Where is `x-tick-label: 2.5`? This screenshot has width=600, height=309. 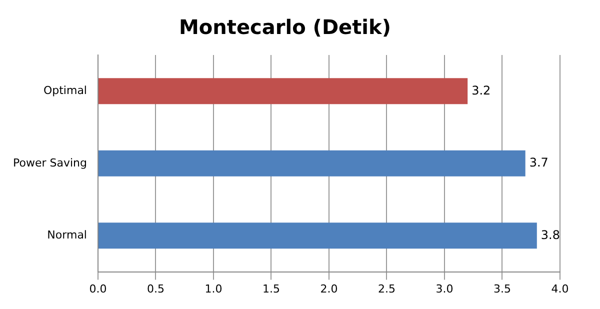 x-tick-label: 2.5 is located at coordinates (387, 289).